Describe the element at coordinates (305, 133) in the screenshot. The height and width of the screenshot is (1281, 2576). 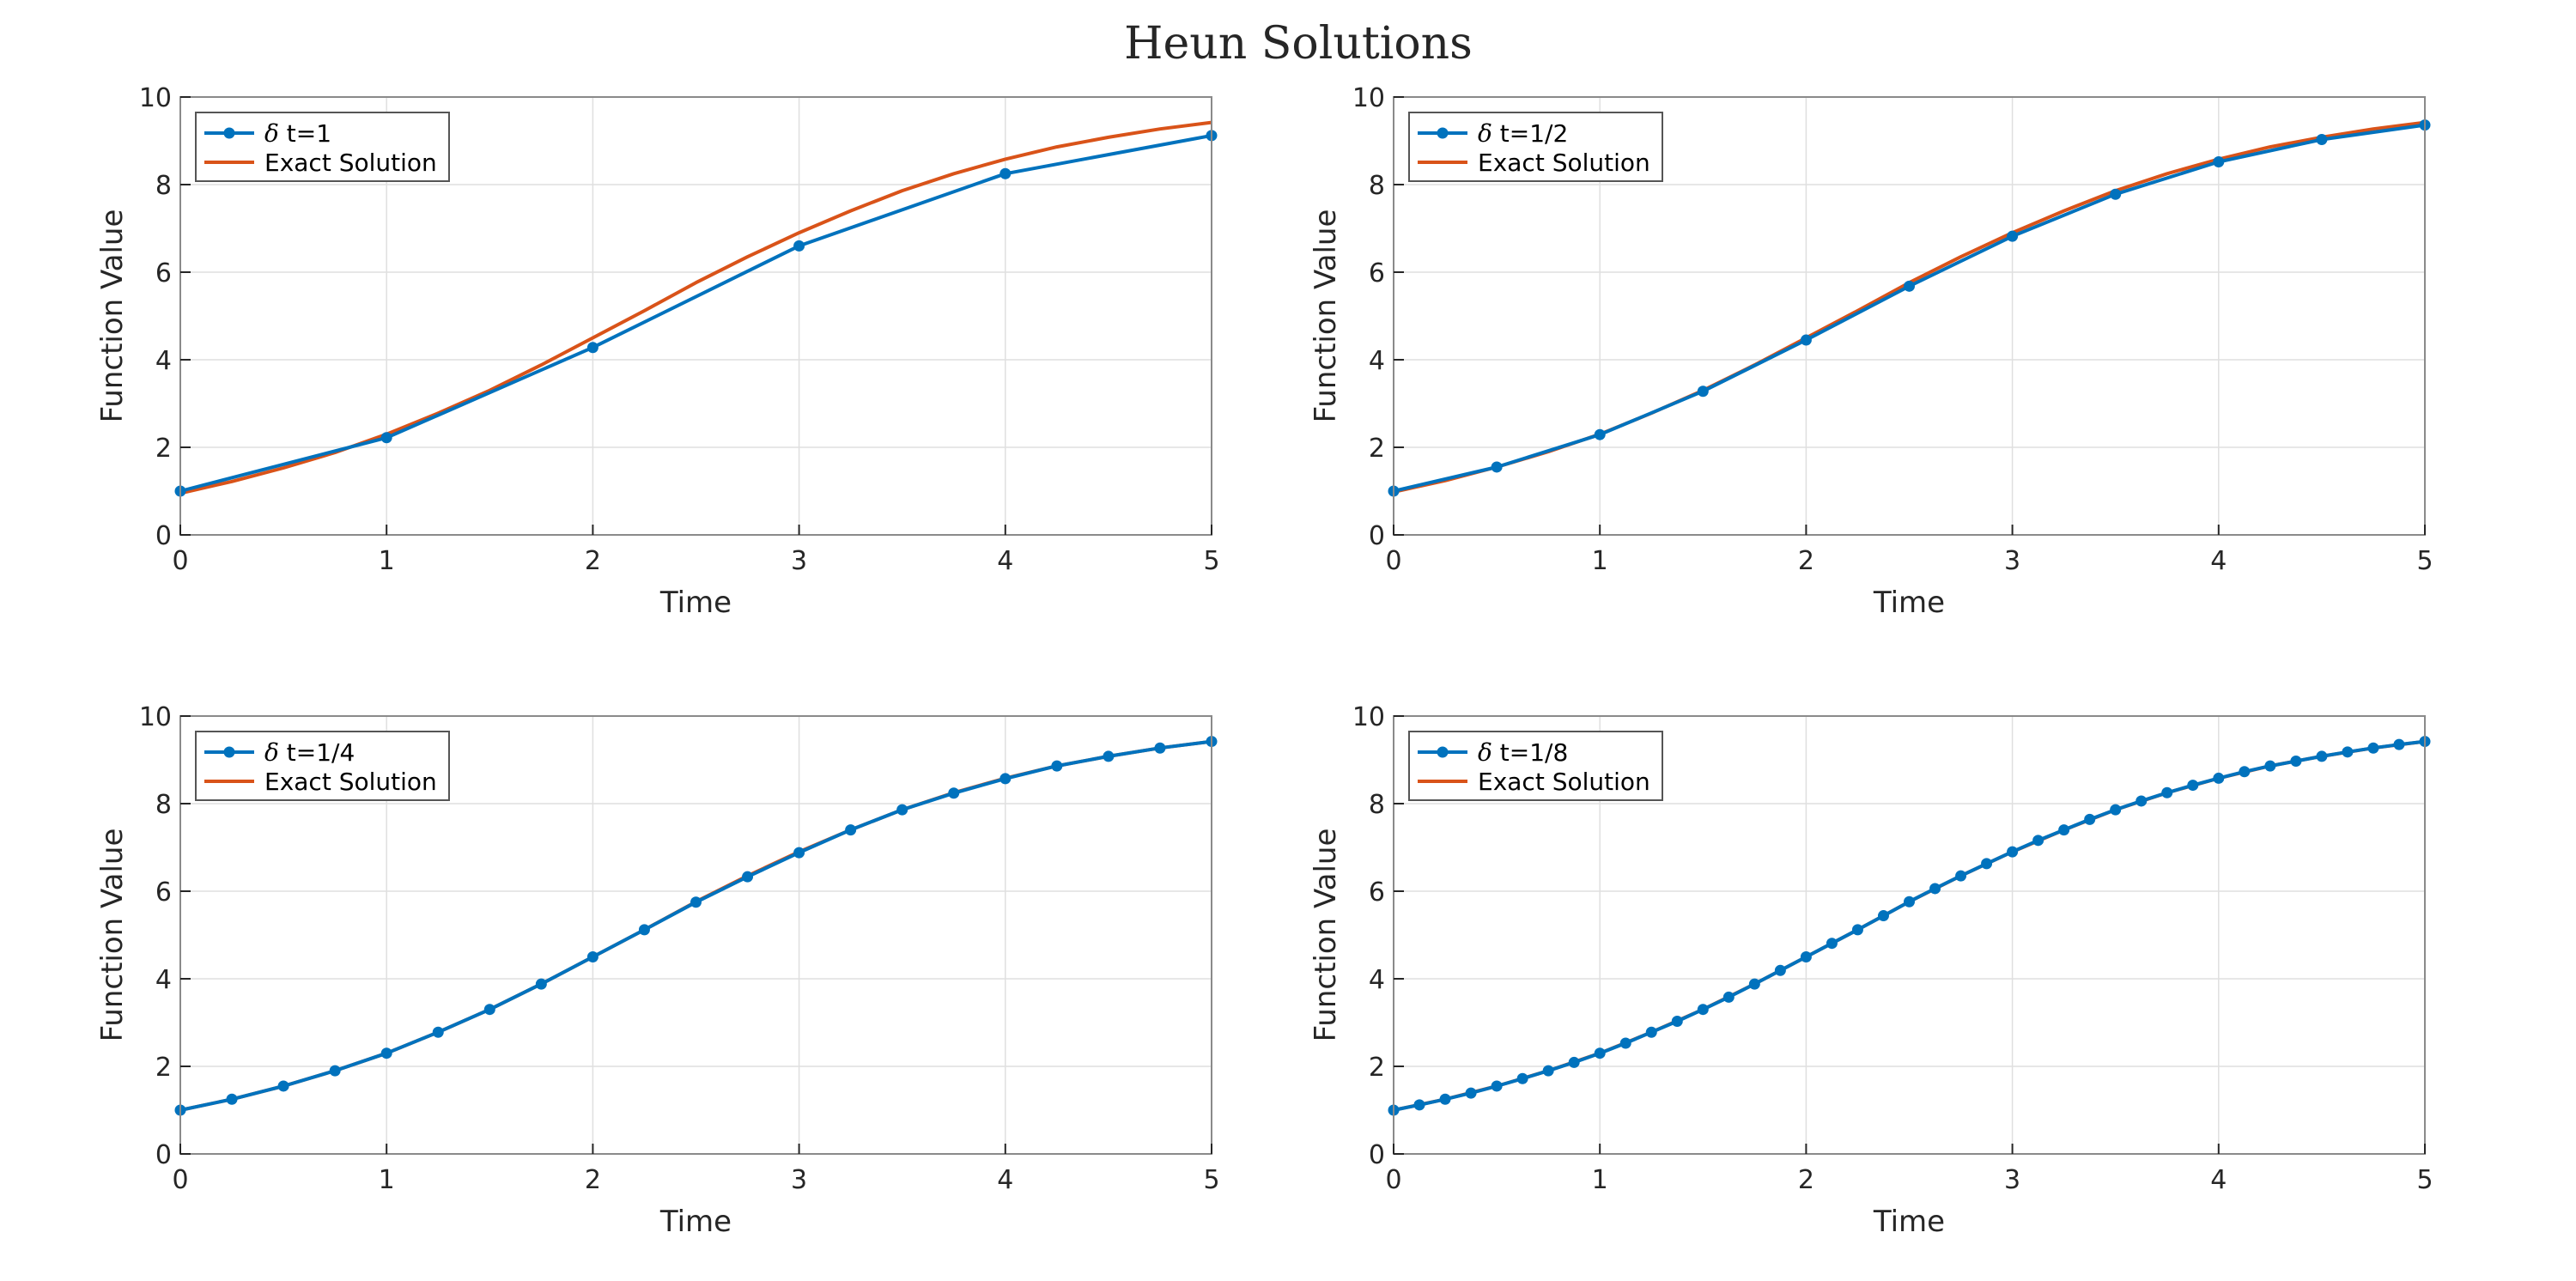
I see `legend-step-text: t=1` at that location.